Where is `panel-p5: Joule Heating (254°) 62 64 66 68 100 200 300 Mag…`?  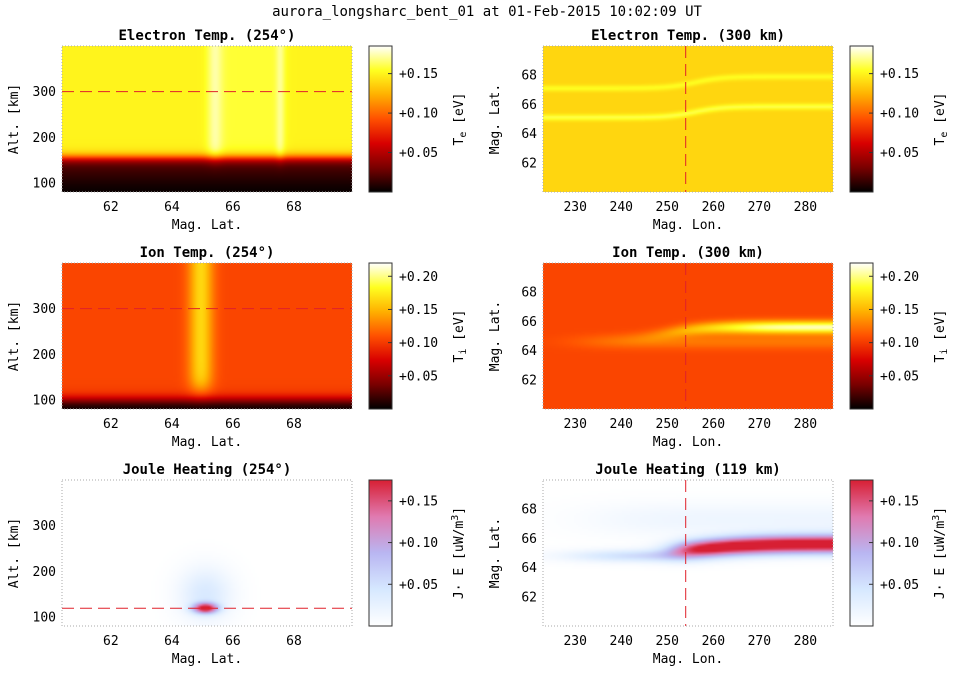 panel-p5: Joule Heating (254°) 62 64 66 68 100 200 300 Mag… is located at coordinates (237, 564).